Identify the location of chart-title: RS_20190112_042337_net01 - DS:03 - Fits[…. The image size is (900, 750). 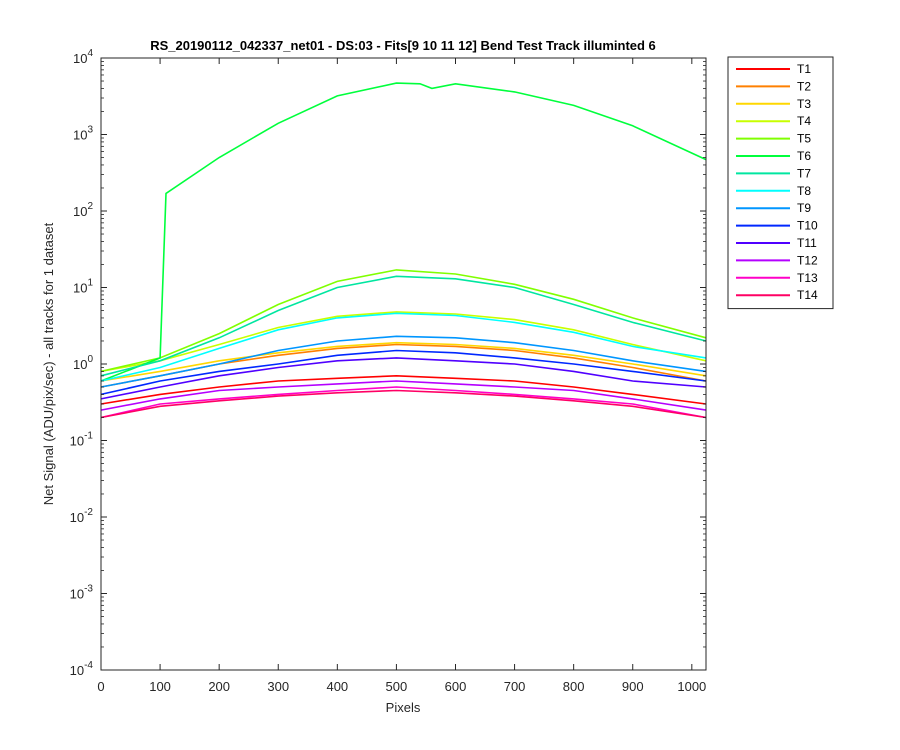
(403, 45).